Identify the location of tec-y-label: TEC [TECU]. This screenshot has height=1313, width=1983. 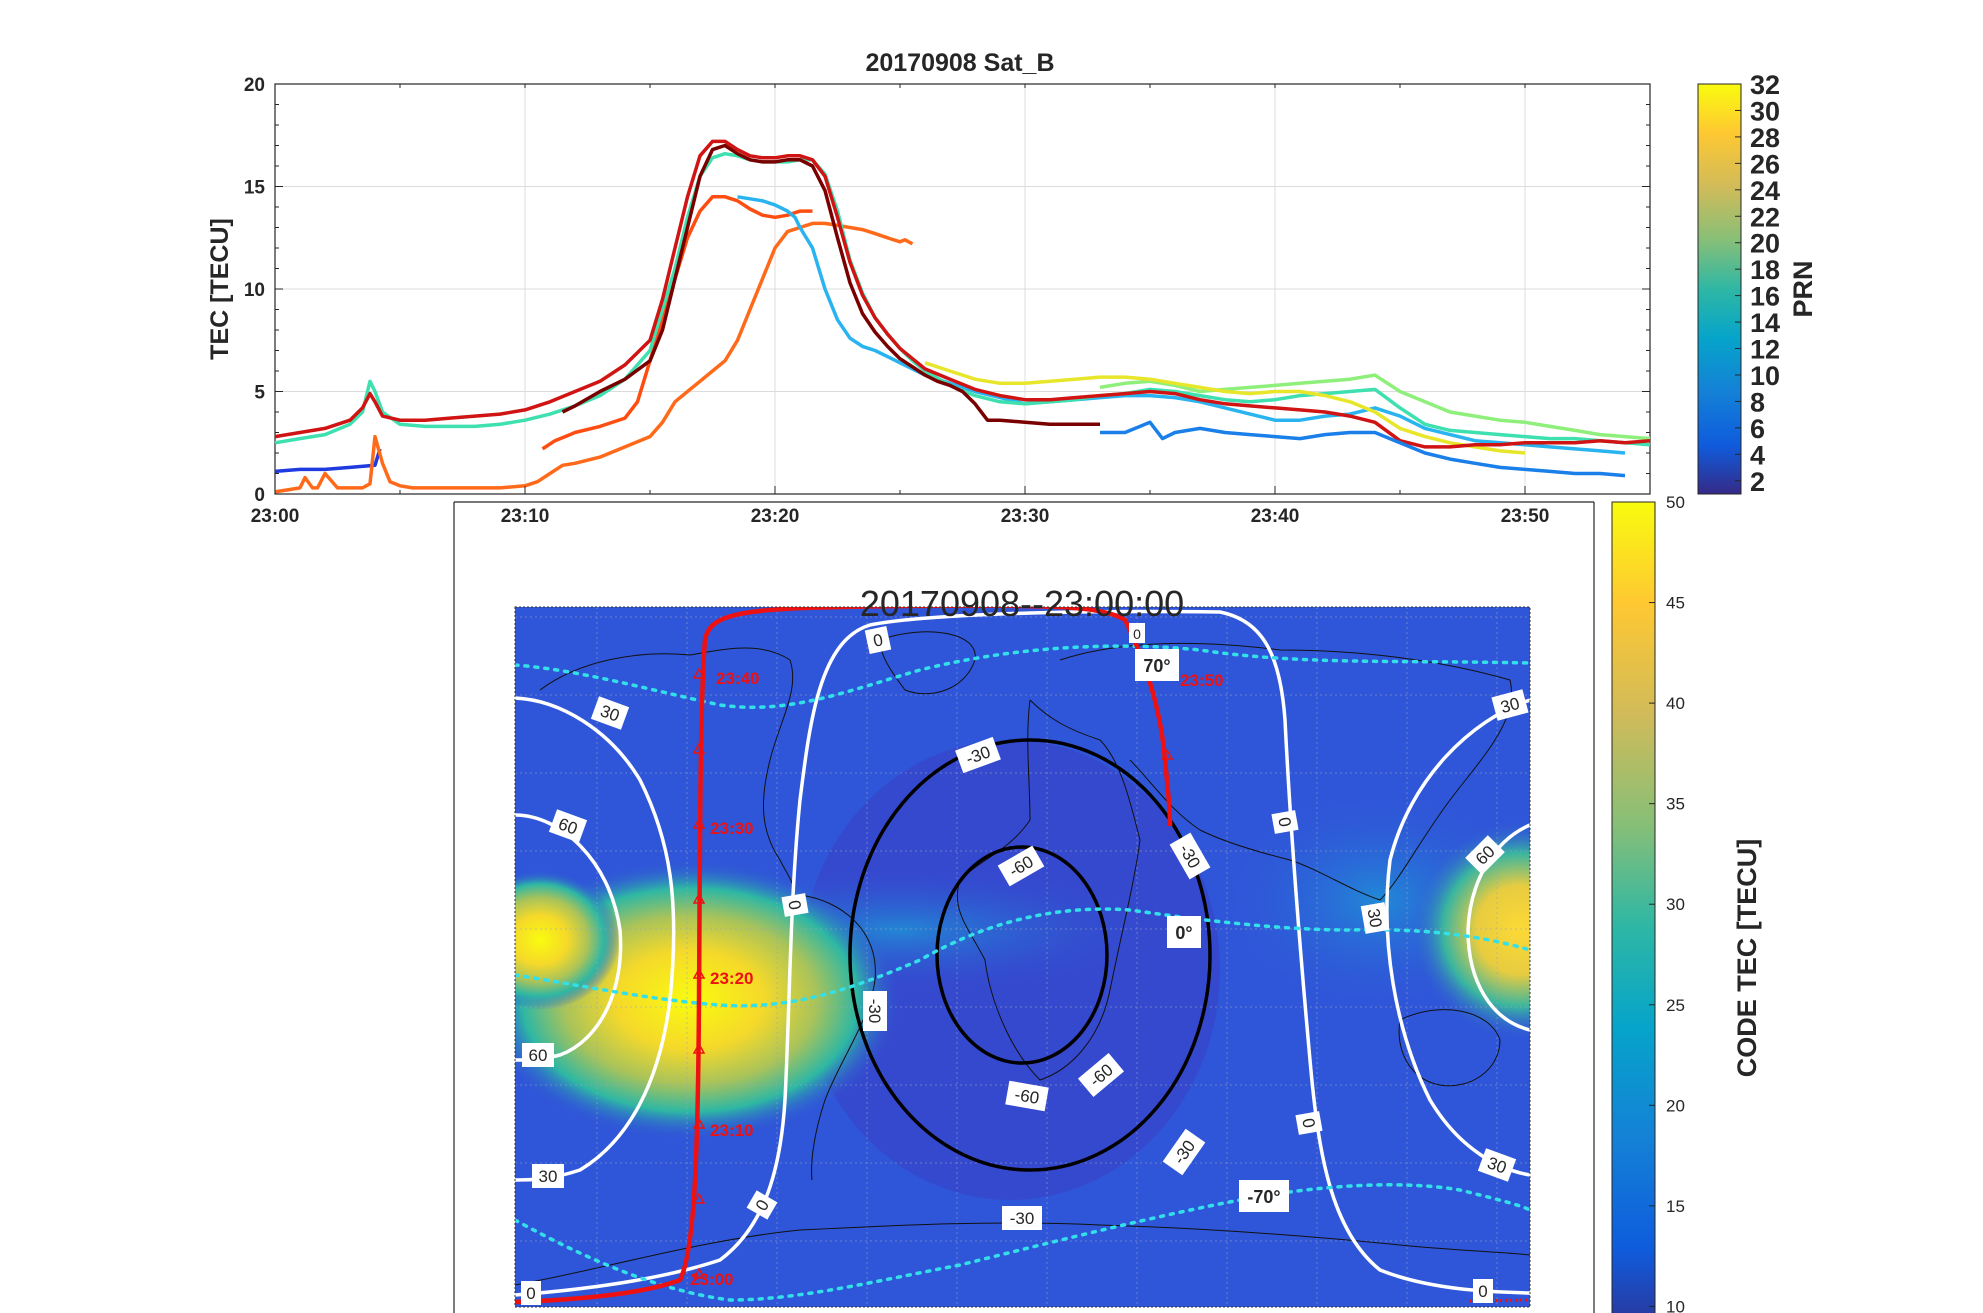
(220, 289).